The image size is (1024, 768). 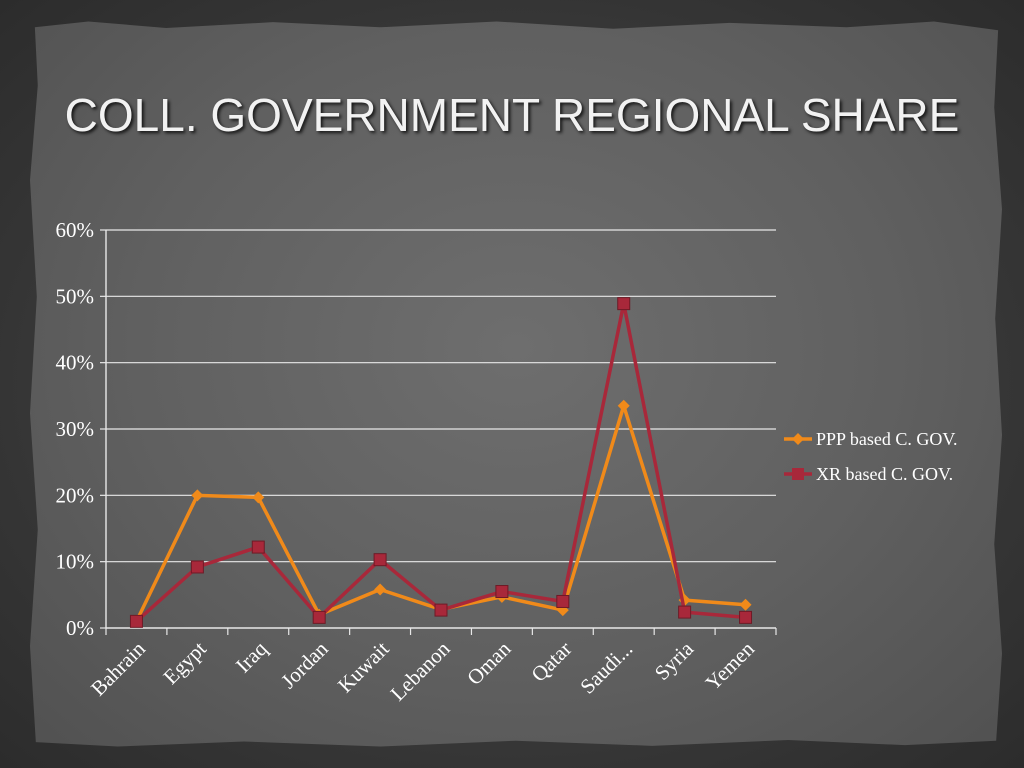 I want to click on y-tick-label: 40%, so click(x=75, y=363).